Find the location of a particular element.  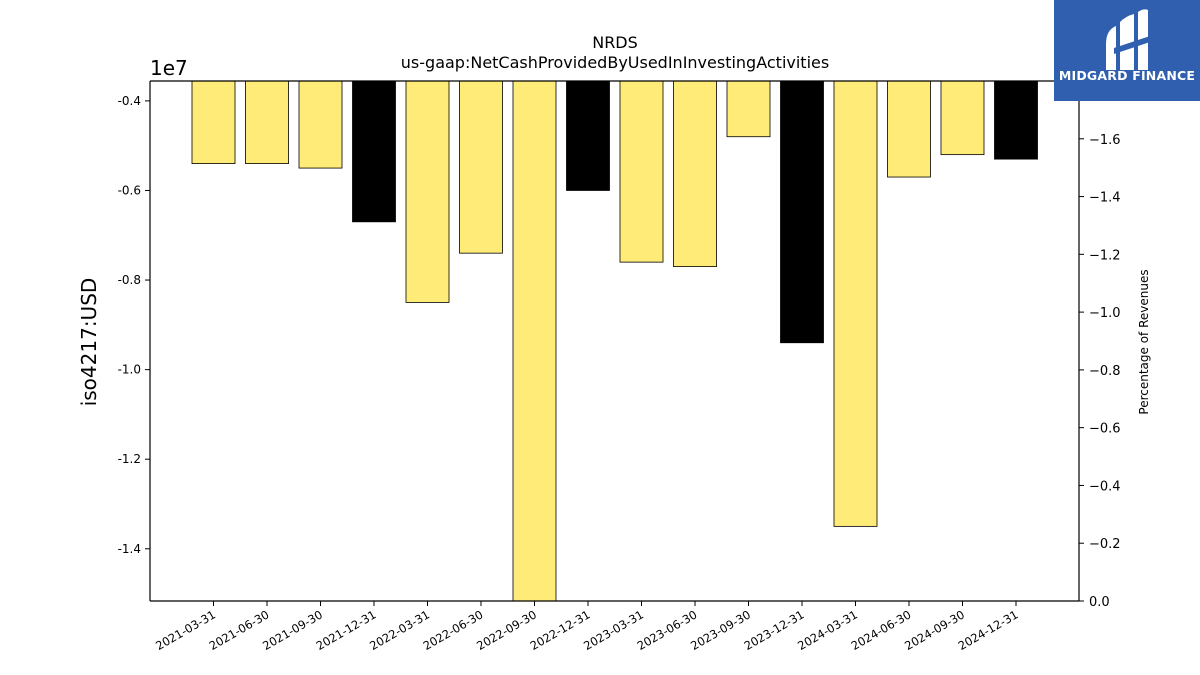

x-tick-label: 2021-06-30 is located at coordinates (239, 630).